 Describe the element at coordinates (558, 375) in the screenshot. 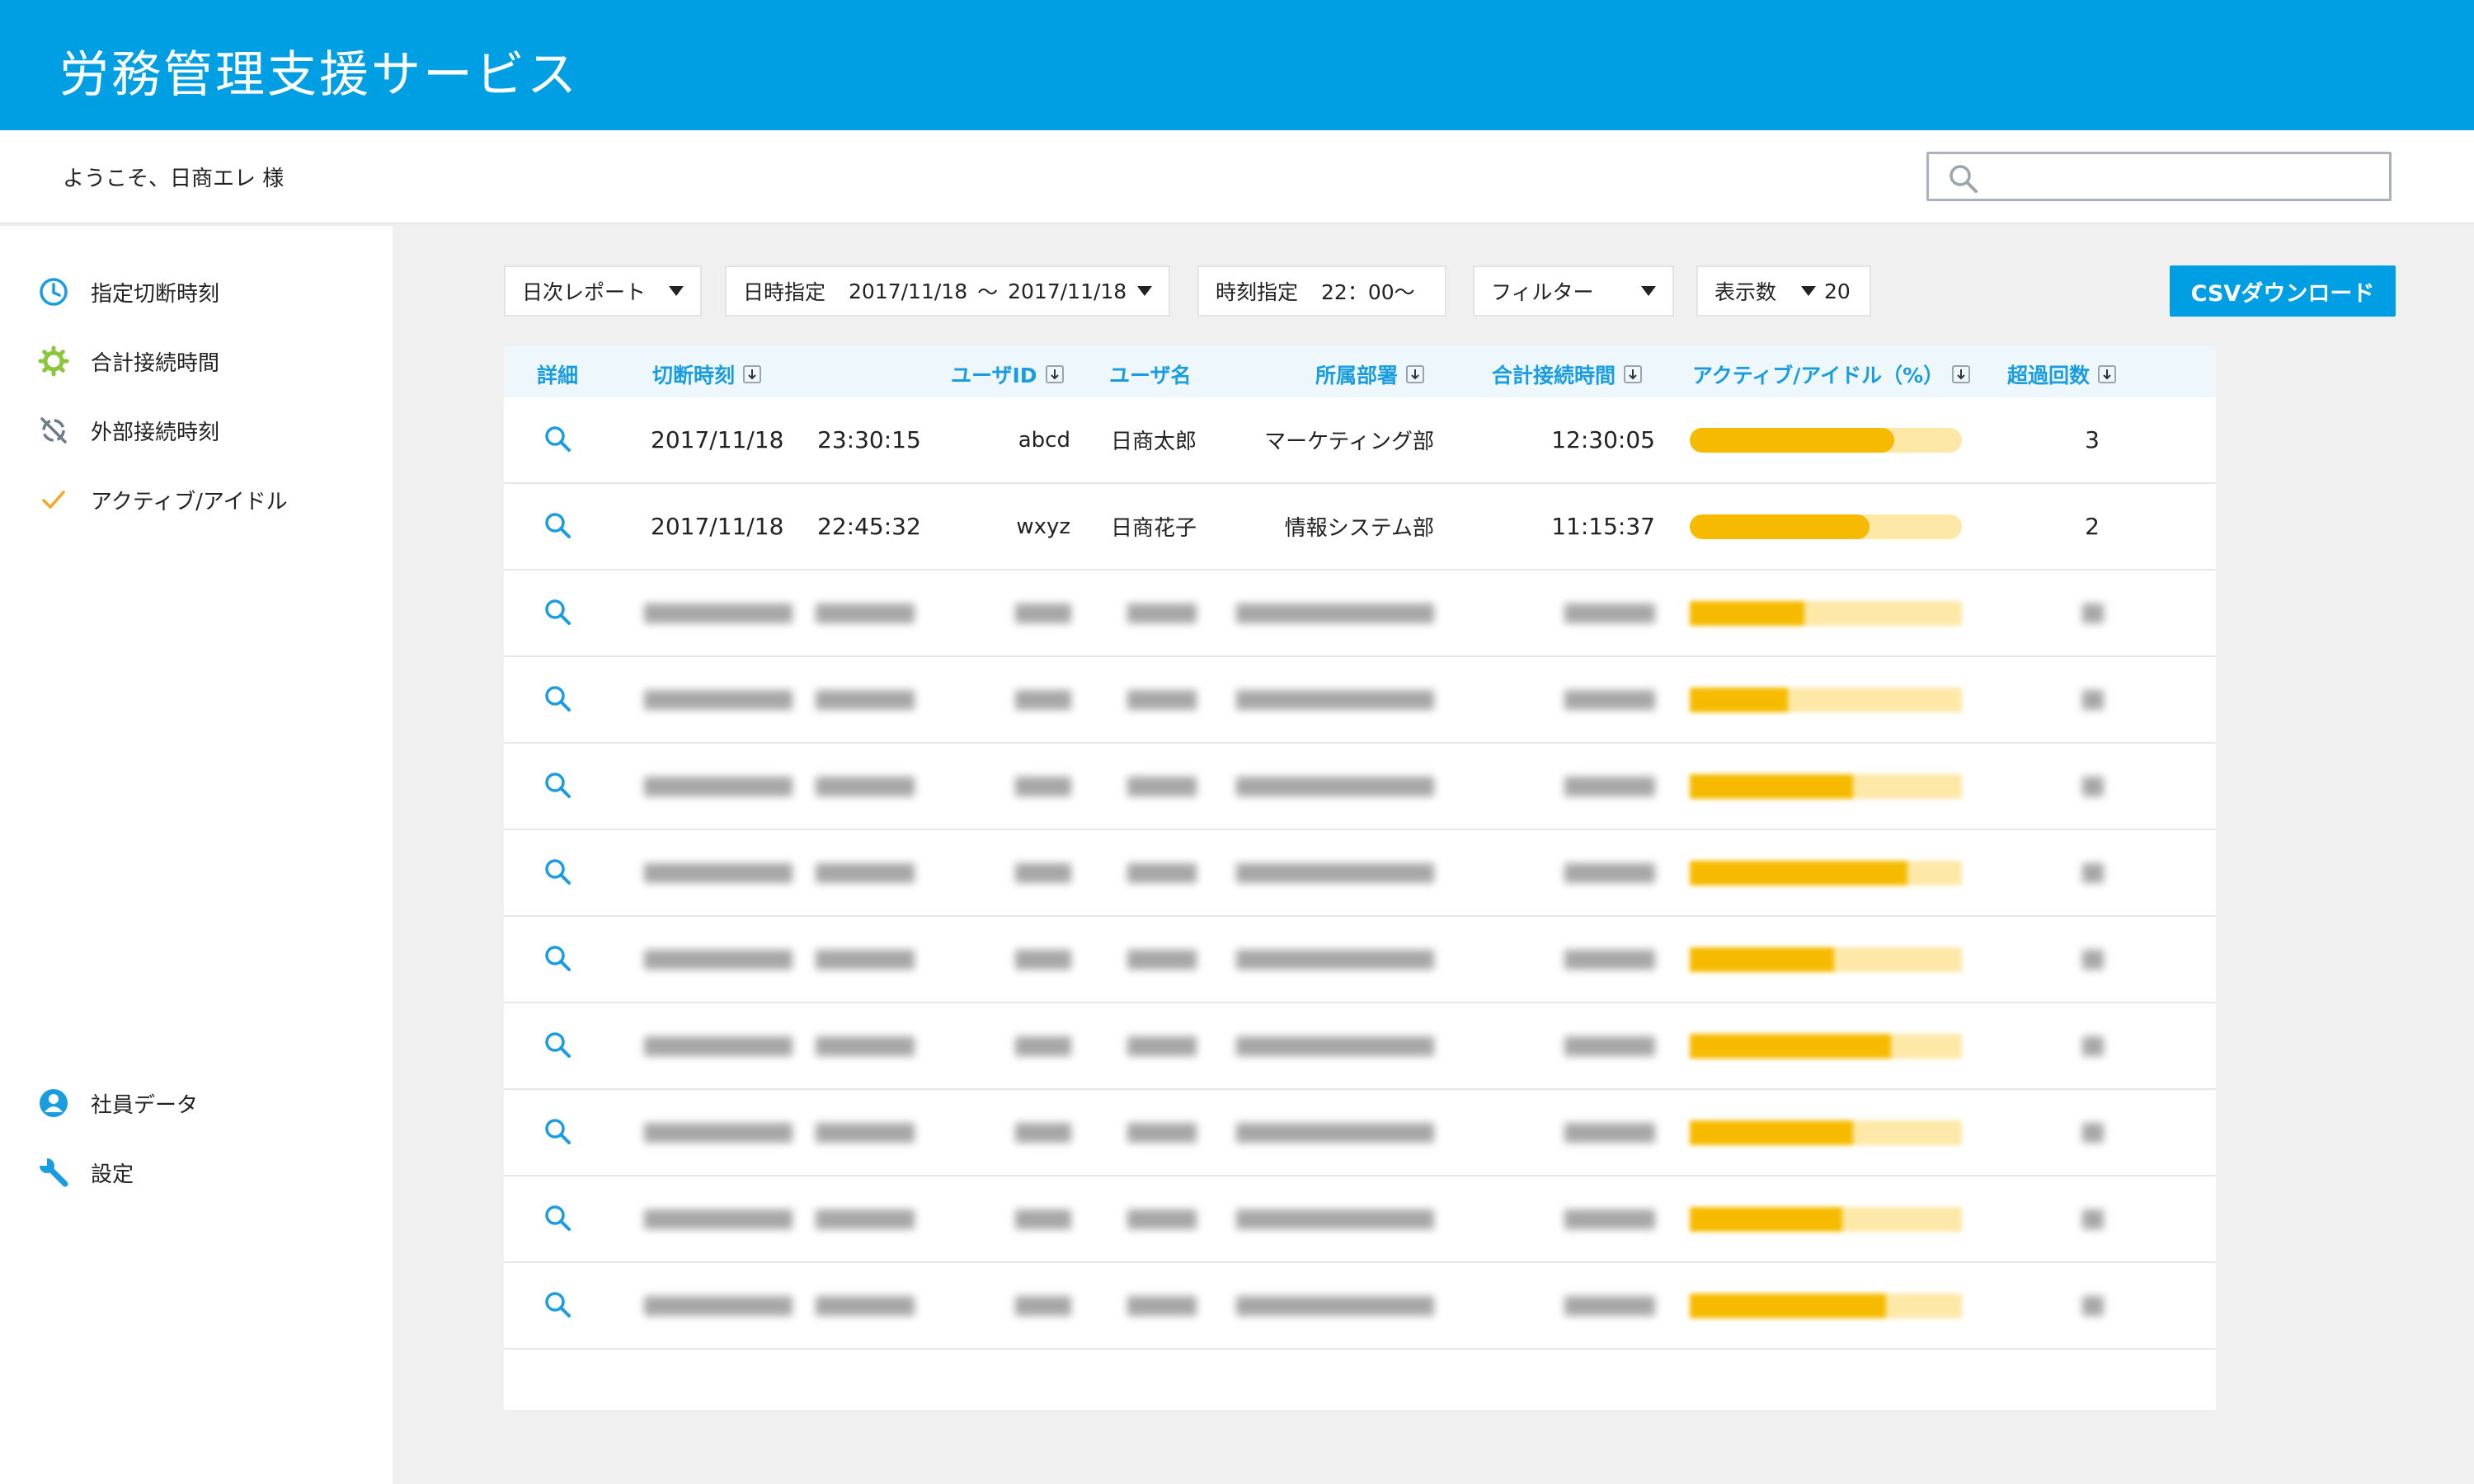

I see `column-detail: 詳細` at that location.